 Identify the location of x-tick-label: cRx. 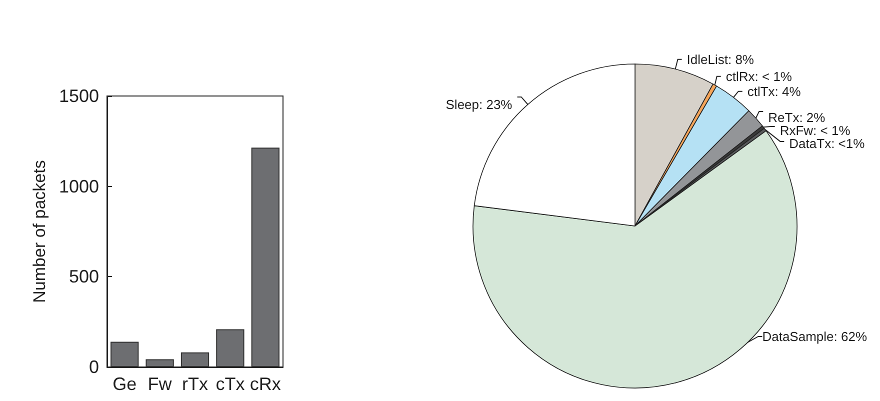
(265, 384).